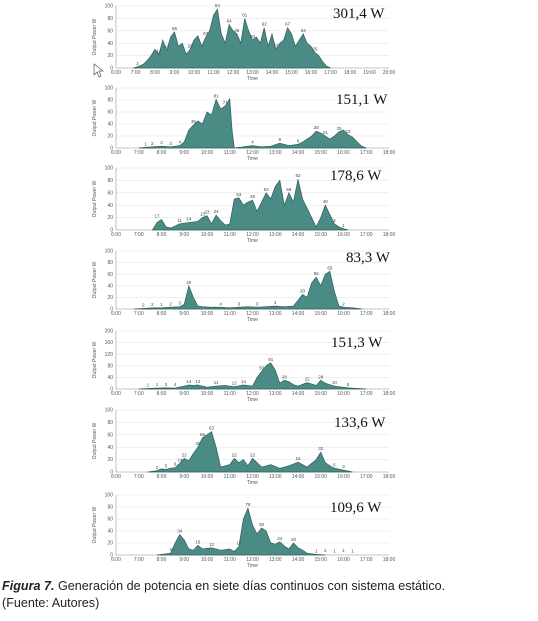  What do you see at coordinates (321, 448) in the screenshot?
I see `data-label: 32` at bounding box center [321, 448].